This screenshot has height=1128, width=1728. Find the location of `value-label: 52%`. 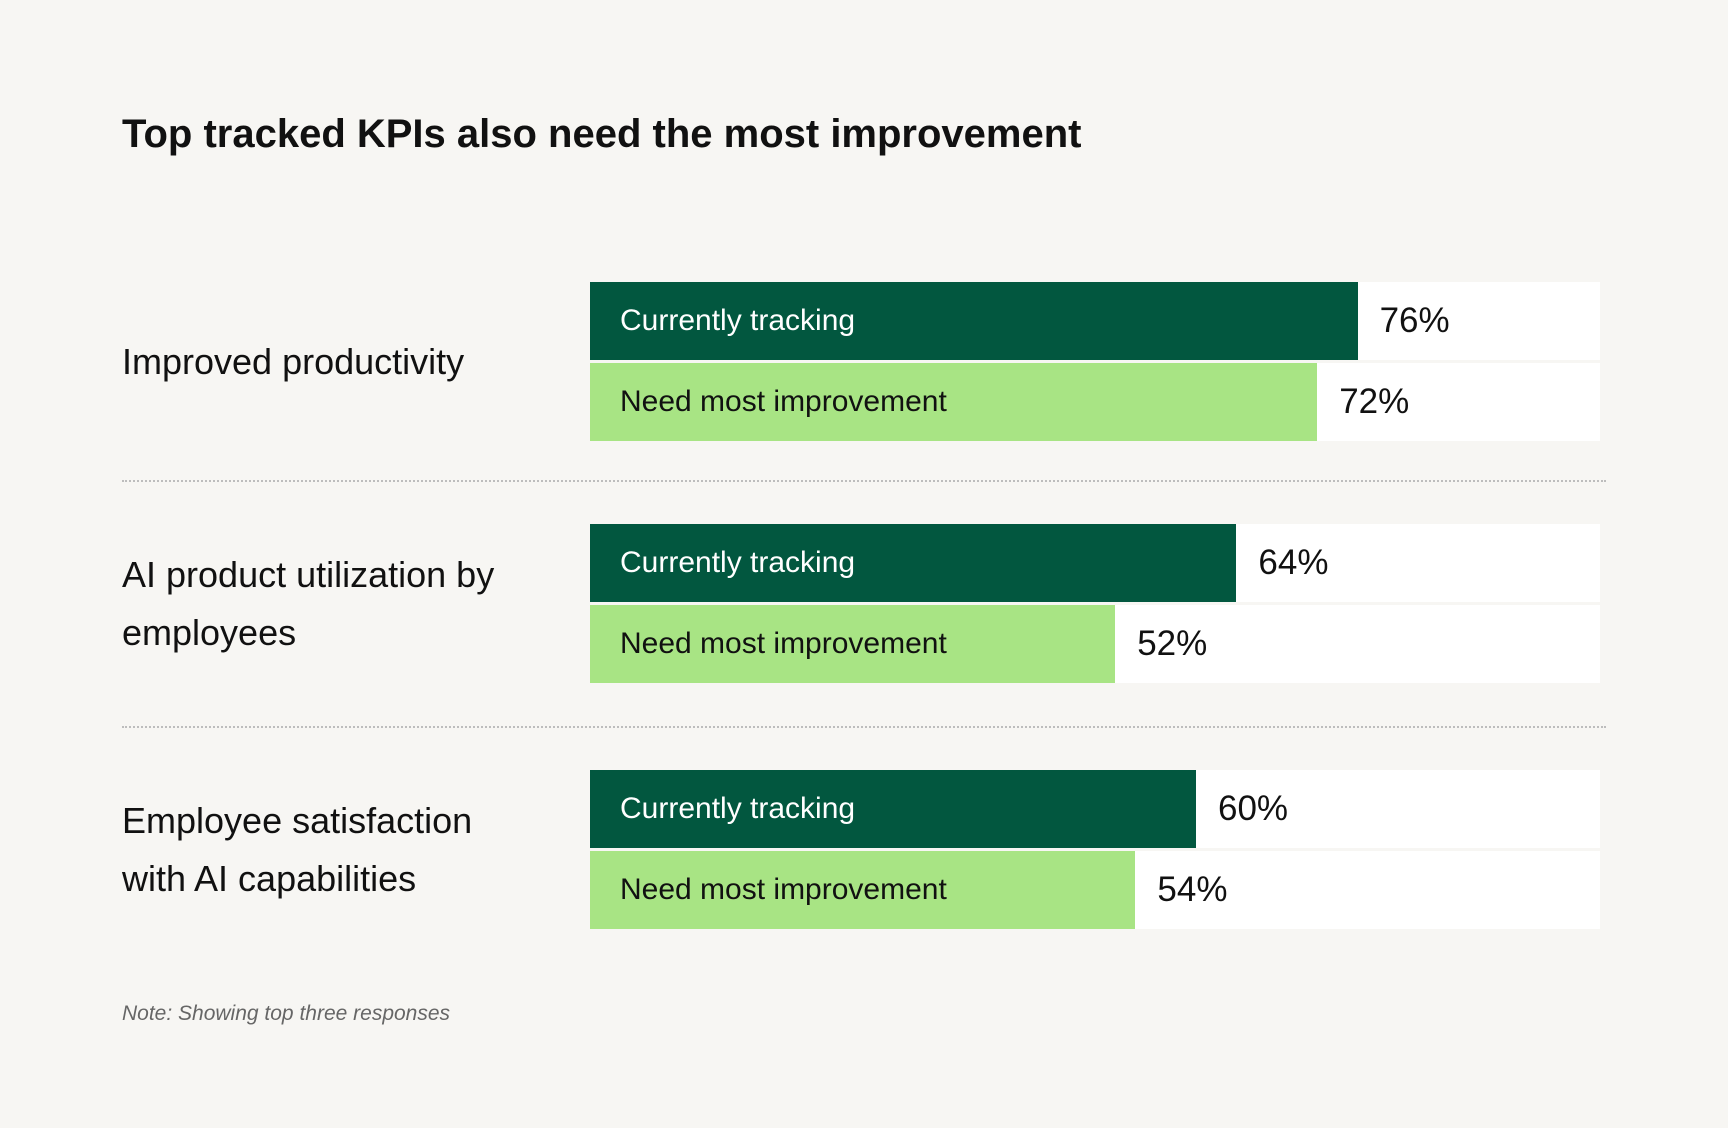

value-label: 52% is located at coordinates (1172, 643).